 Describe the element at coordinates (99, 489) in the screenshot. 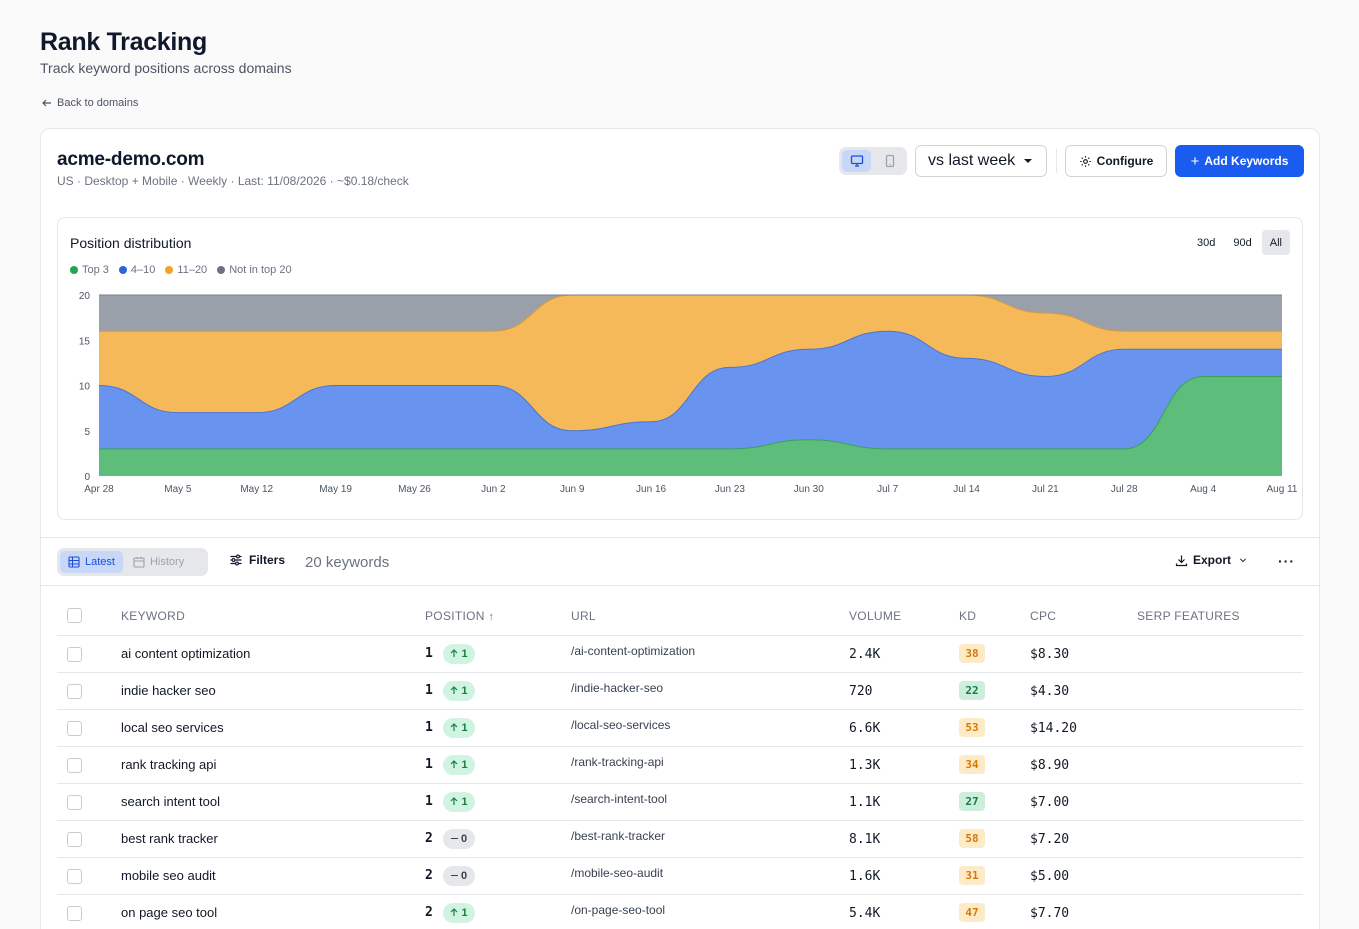

I see `x-tick-label: Apr 28` at that location.